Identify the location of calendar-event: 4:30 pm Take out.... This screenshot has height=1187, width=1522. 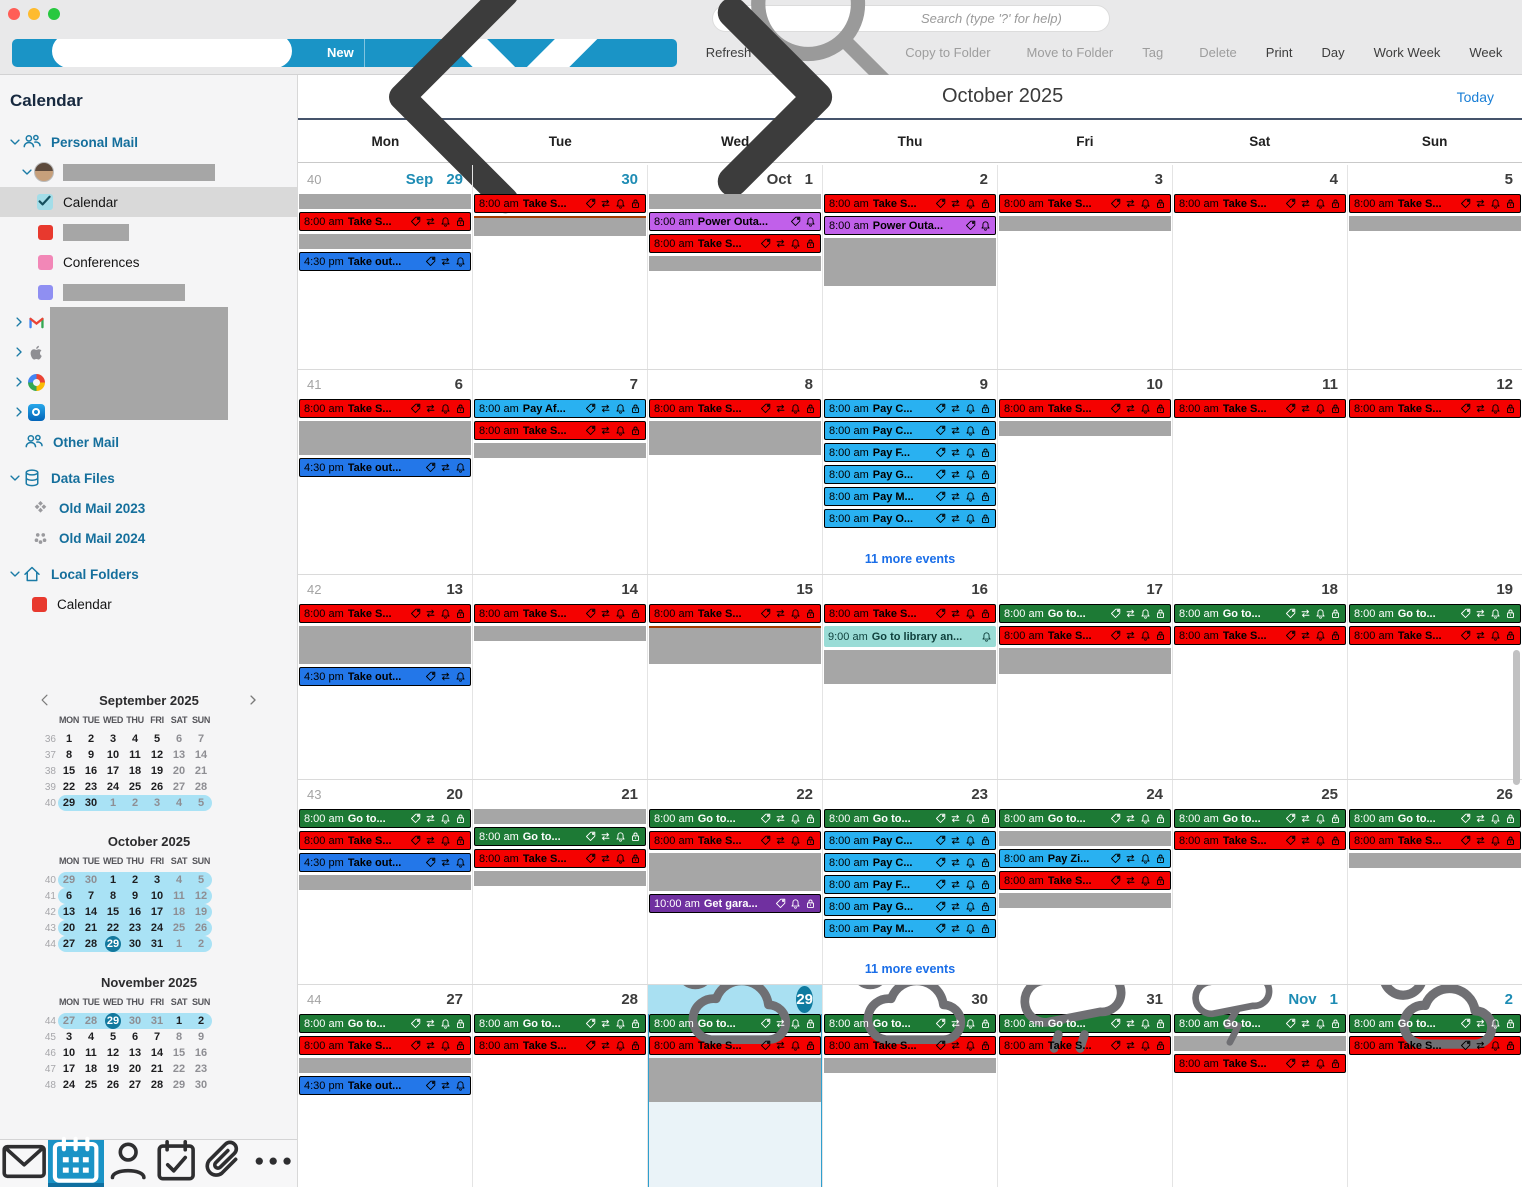
(385, 467).